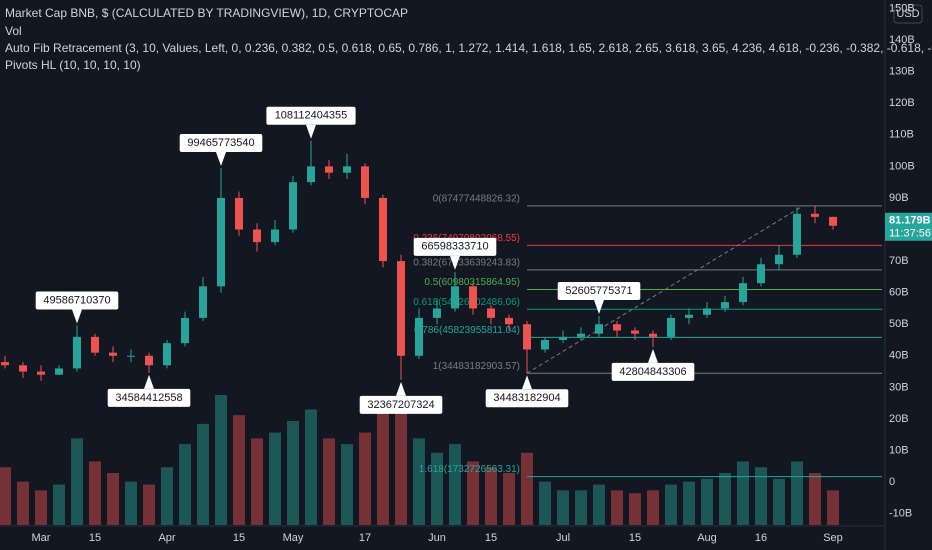 Image resolution: width=932 pixels, height=550 pixels. What do you see at coordinates (899, 356) in the screenshot?
I see `y-tick-label: 40B` at bounding box center [899, 356].